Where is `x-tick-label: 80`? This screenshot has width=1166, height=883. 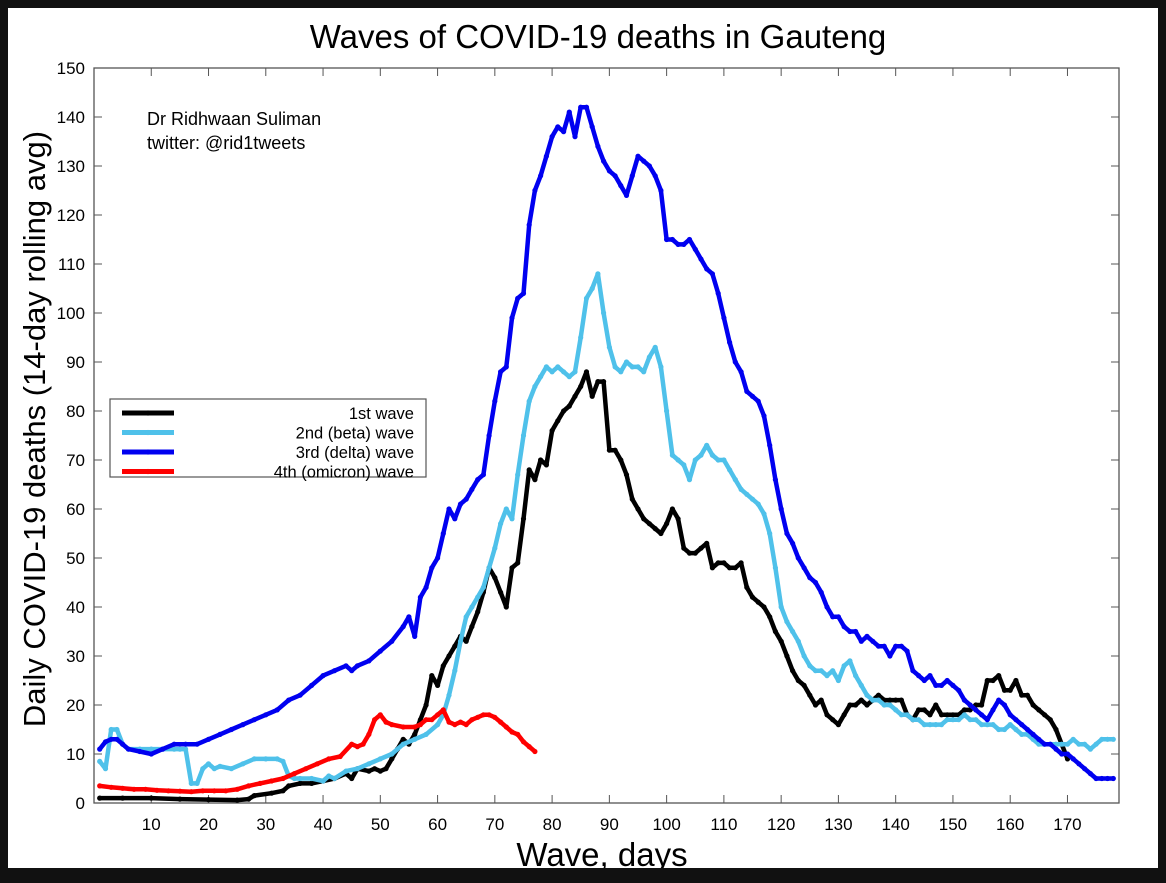
x-tick-label: 80 is located at coordinates (552, 824).